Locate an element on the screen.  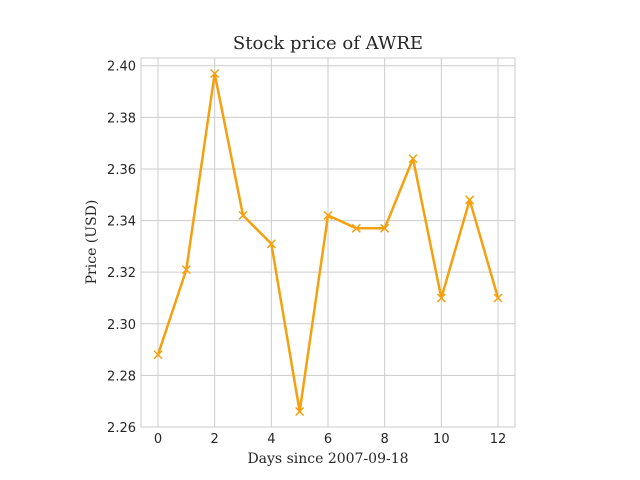
x-axis-tick-labels: 0 2 4 6 8 10 12 is located at coordinates (330, 439).